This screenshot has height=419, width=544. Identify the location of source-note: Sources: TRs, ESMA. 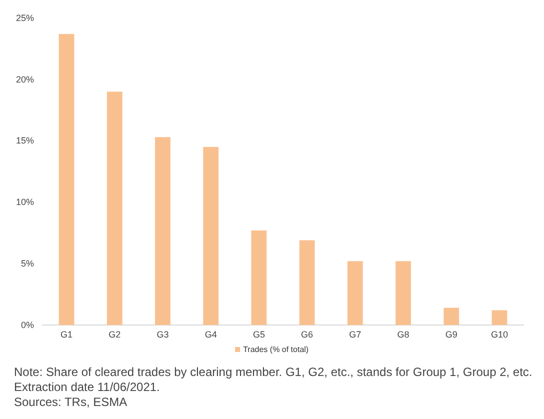
(71, 402).